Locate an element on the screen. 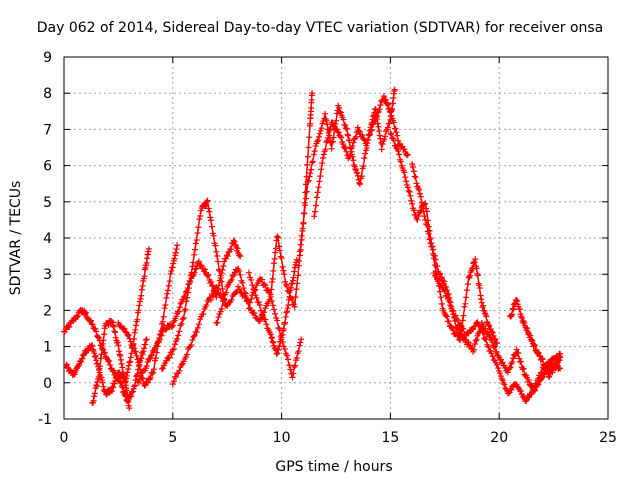 The height and width of the screenshot is (480, 640). y-tick-label: 4 is located at coordinates (47, 239).